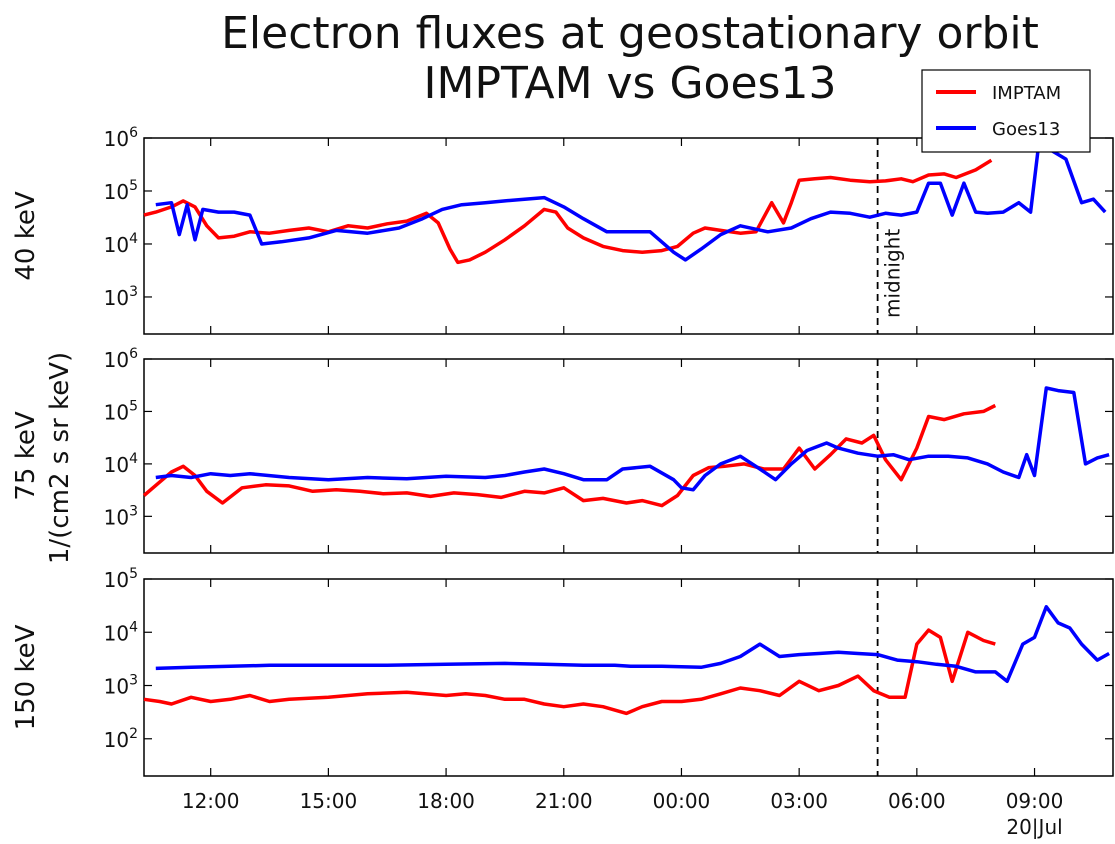  Describe the element at coordinates (682, 801) in the screenshot. I see `x-tick-label: 00:00` at that location.